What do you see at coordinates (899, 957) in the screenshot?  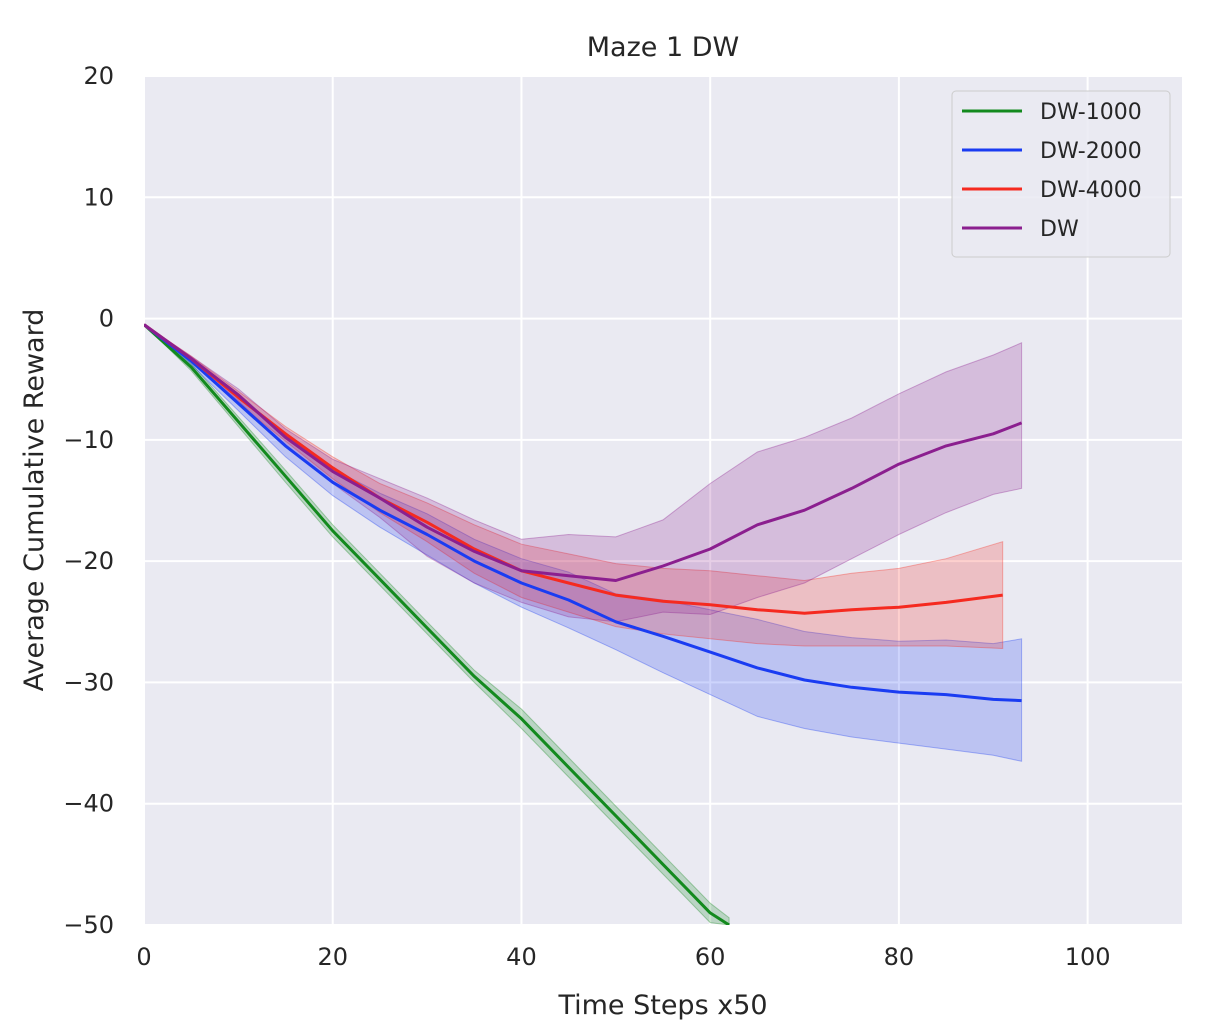 I see `x-tick-label: 80` at bounding box center [899, 957].